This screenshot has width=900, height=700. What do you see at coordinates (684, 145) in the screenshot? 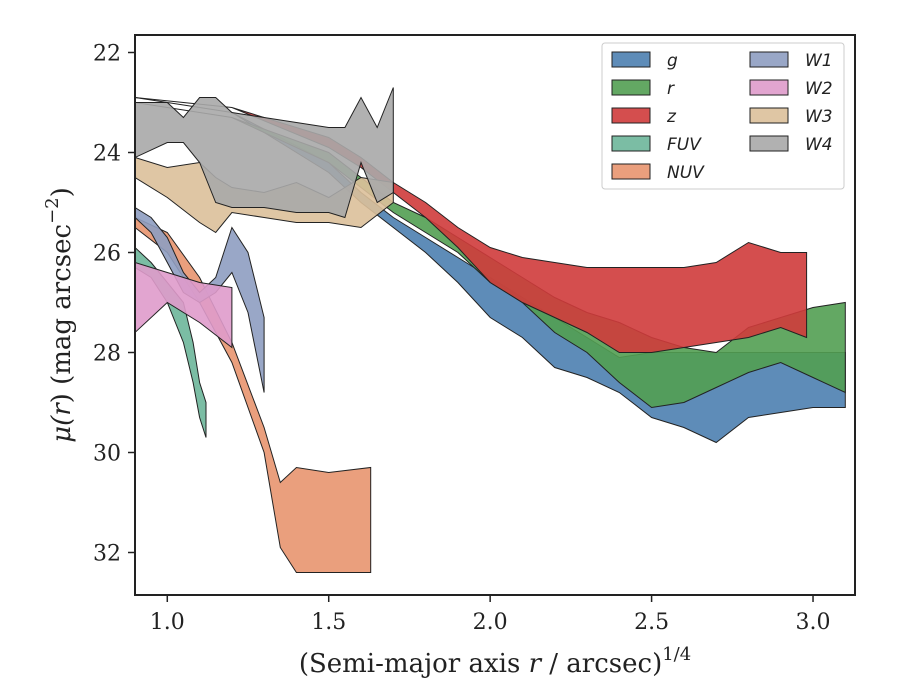
I see `legend-label-fuv: FUV` at bounding box center [684, 145].